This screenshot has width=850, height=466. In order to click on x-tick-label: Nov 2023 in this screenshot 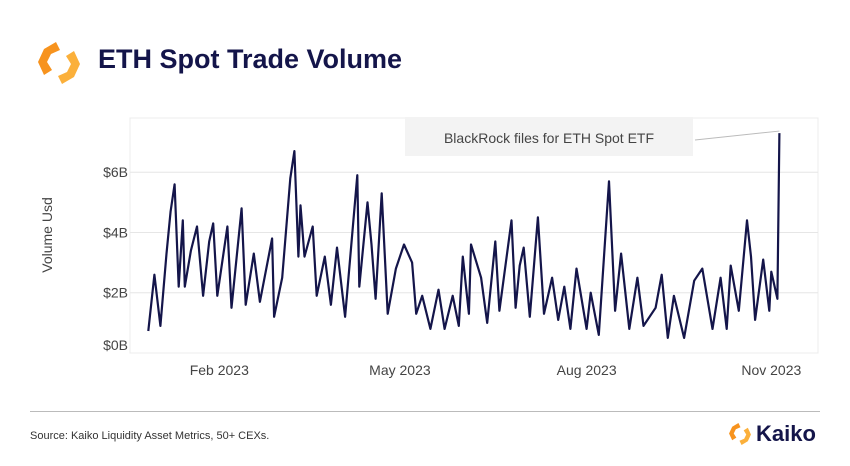, I will do `click(771, 370)`.